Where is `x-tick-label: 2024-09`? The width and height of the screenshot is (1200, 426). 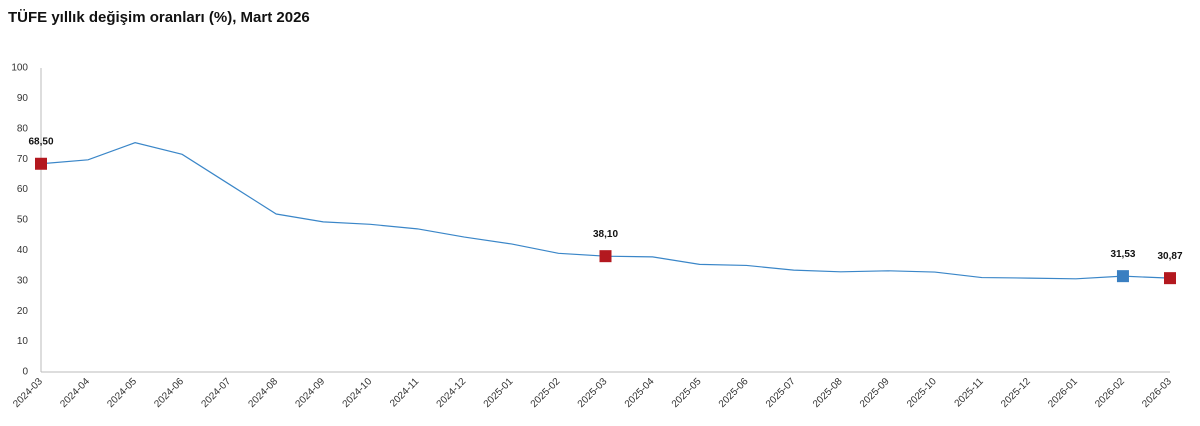 x-tick-label: 2024-09 is located at coordinates (311, 393).